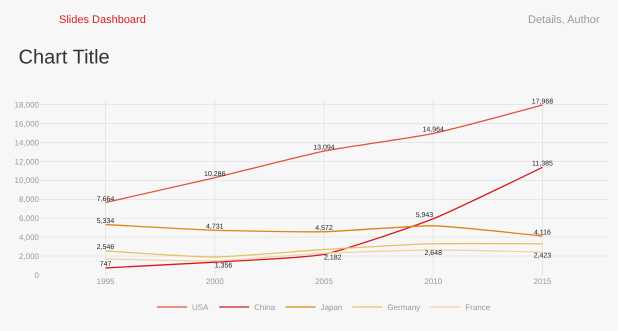 The height and width of the screenshot is (331, 618). I want to click on y-tick-label: 10,000, so click(27, 181).